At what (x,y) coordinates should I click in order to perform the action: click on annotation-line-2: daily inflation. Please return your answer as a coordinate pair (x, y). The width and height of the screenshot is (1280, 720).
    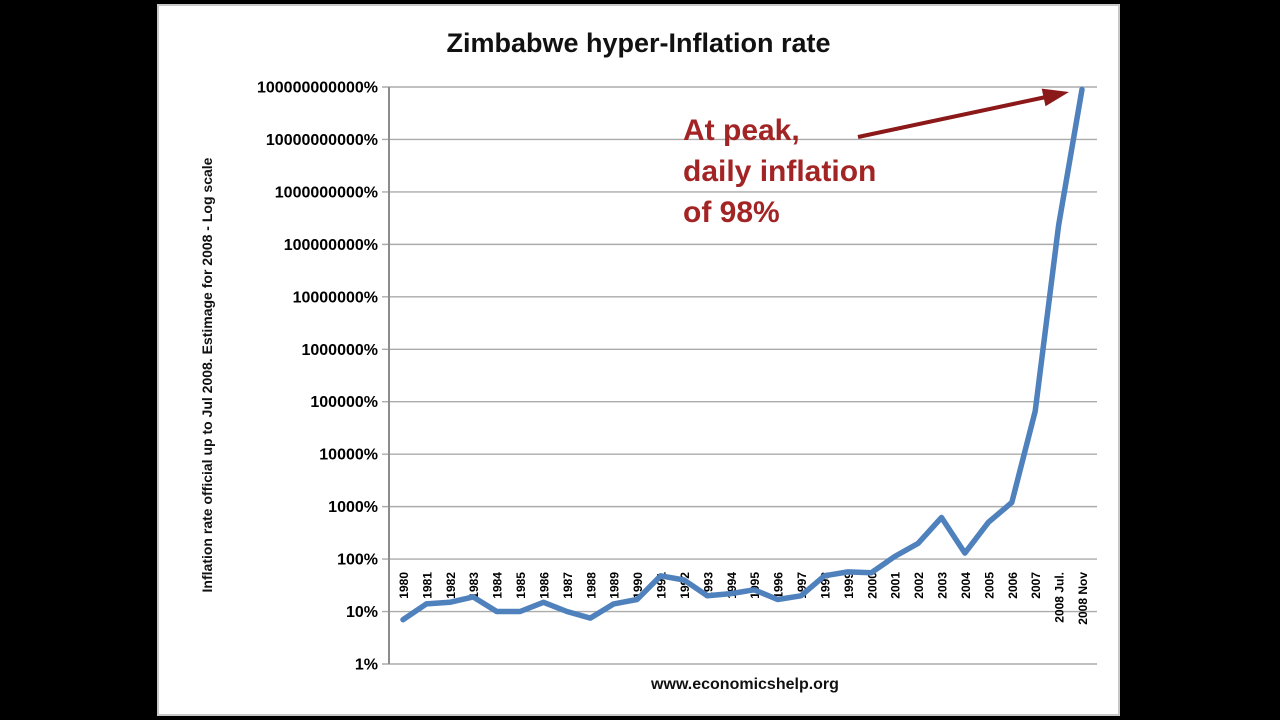
    Looking at the image, I should click on (780, 171).